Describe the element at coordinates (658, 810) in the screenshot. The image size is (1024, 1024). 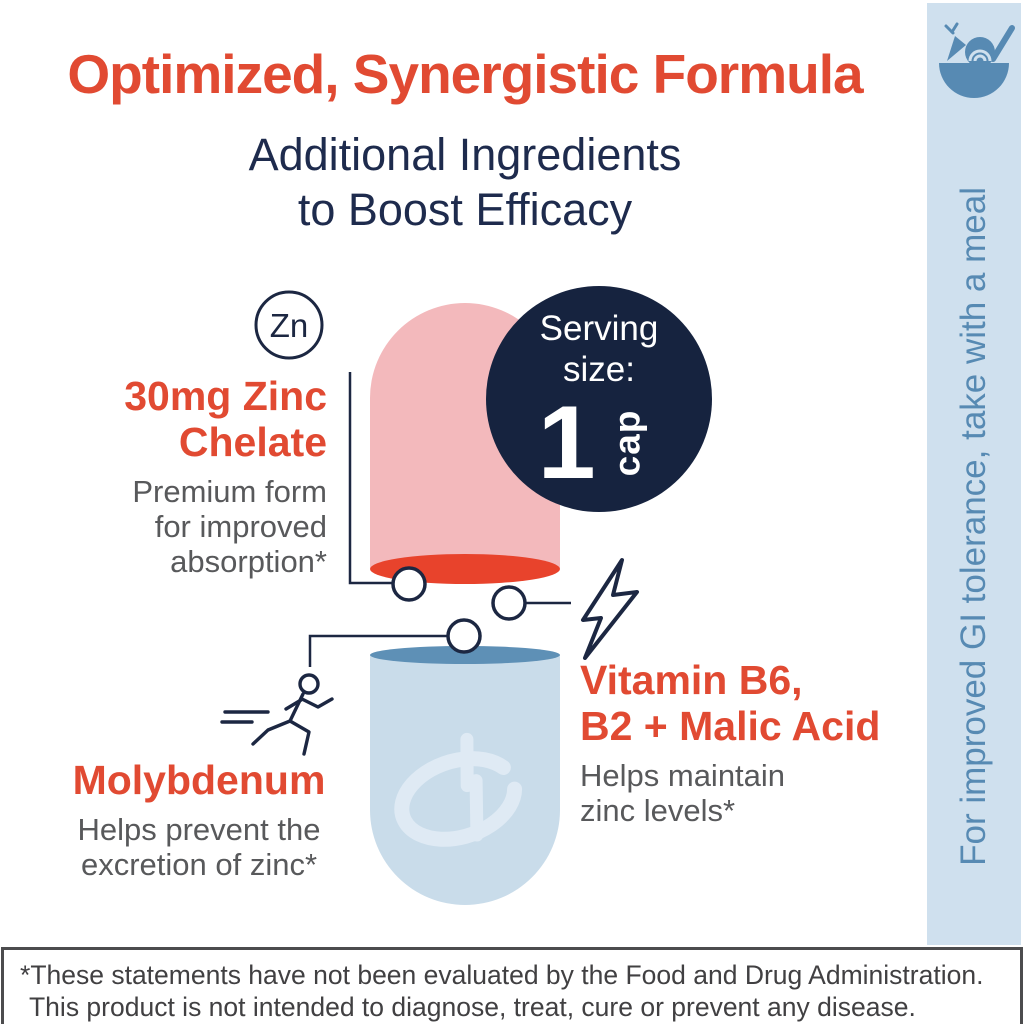
I see `vitamin-desc-line-2: zinc levels*` at that location.